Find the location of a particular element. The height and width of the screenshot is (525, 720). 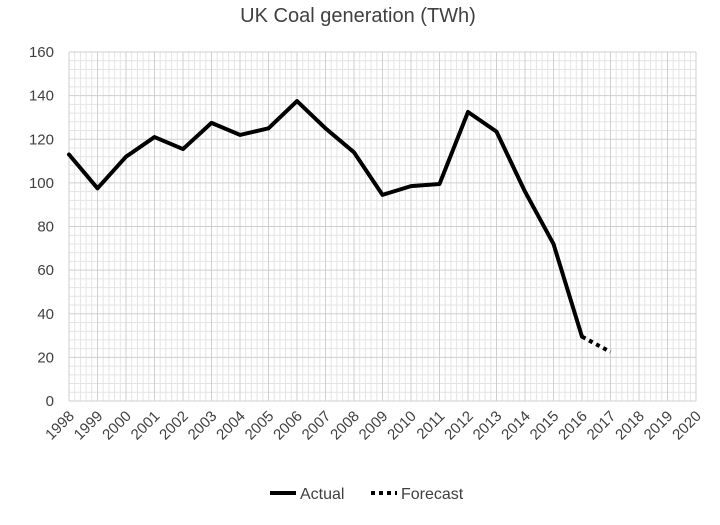

x-tick-label: 1998 is located at coordinates (60, 426).